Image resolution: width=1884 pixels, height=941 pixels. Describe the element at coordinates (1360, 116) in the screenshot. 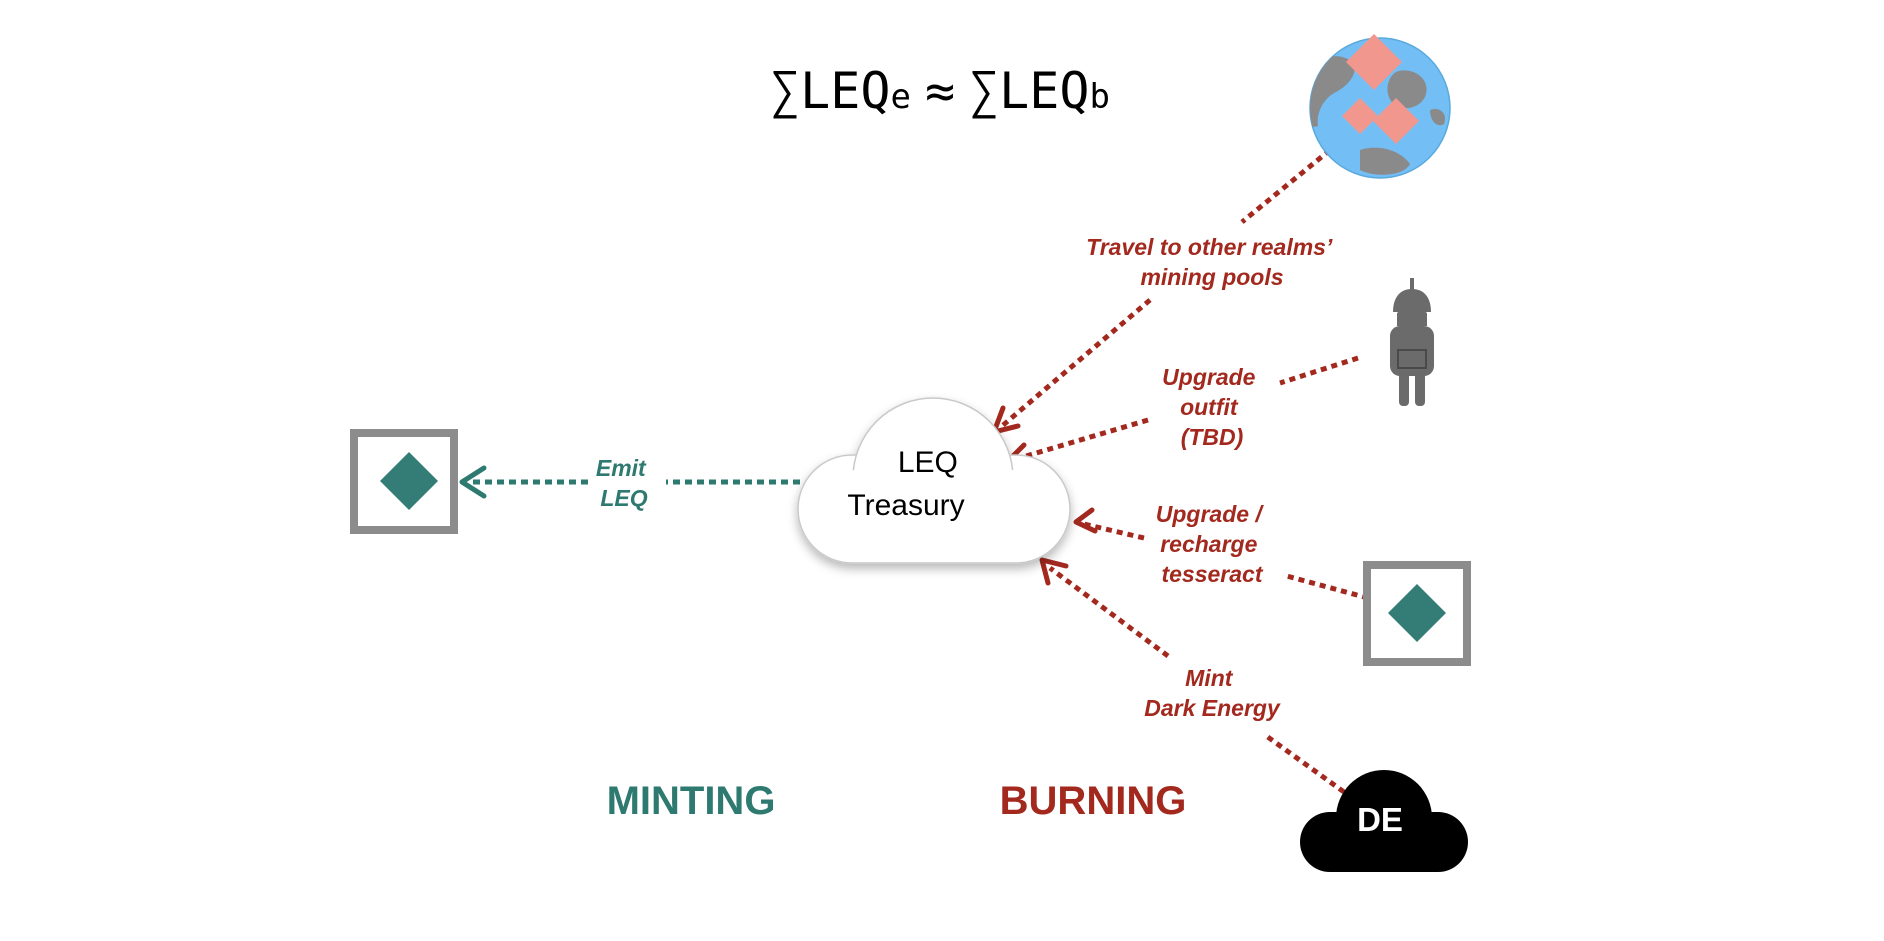

I see `globe-gem-left` at that location.